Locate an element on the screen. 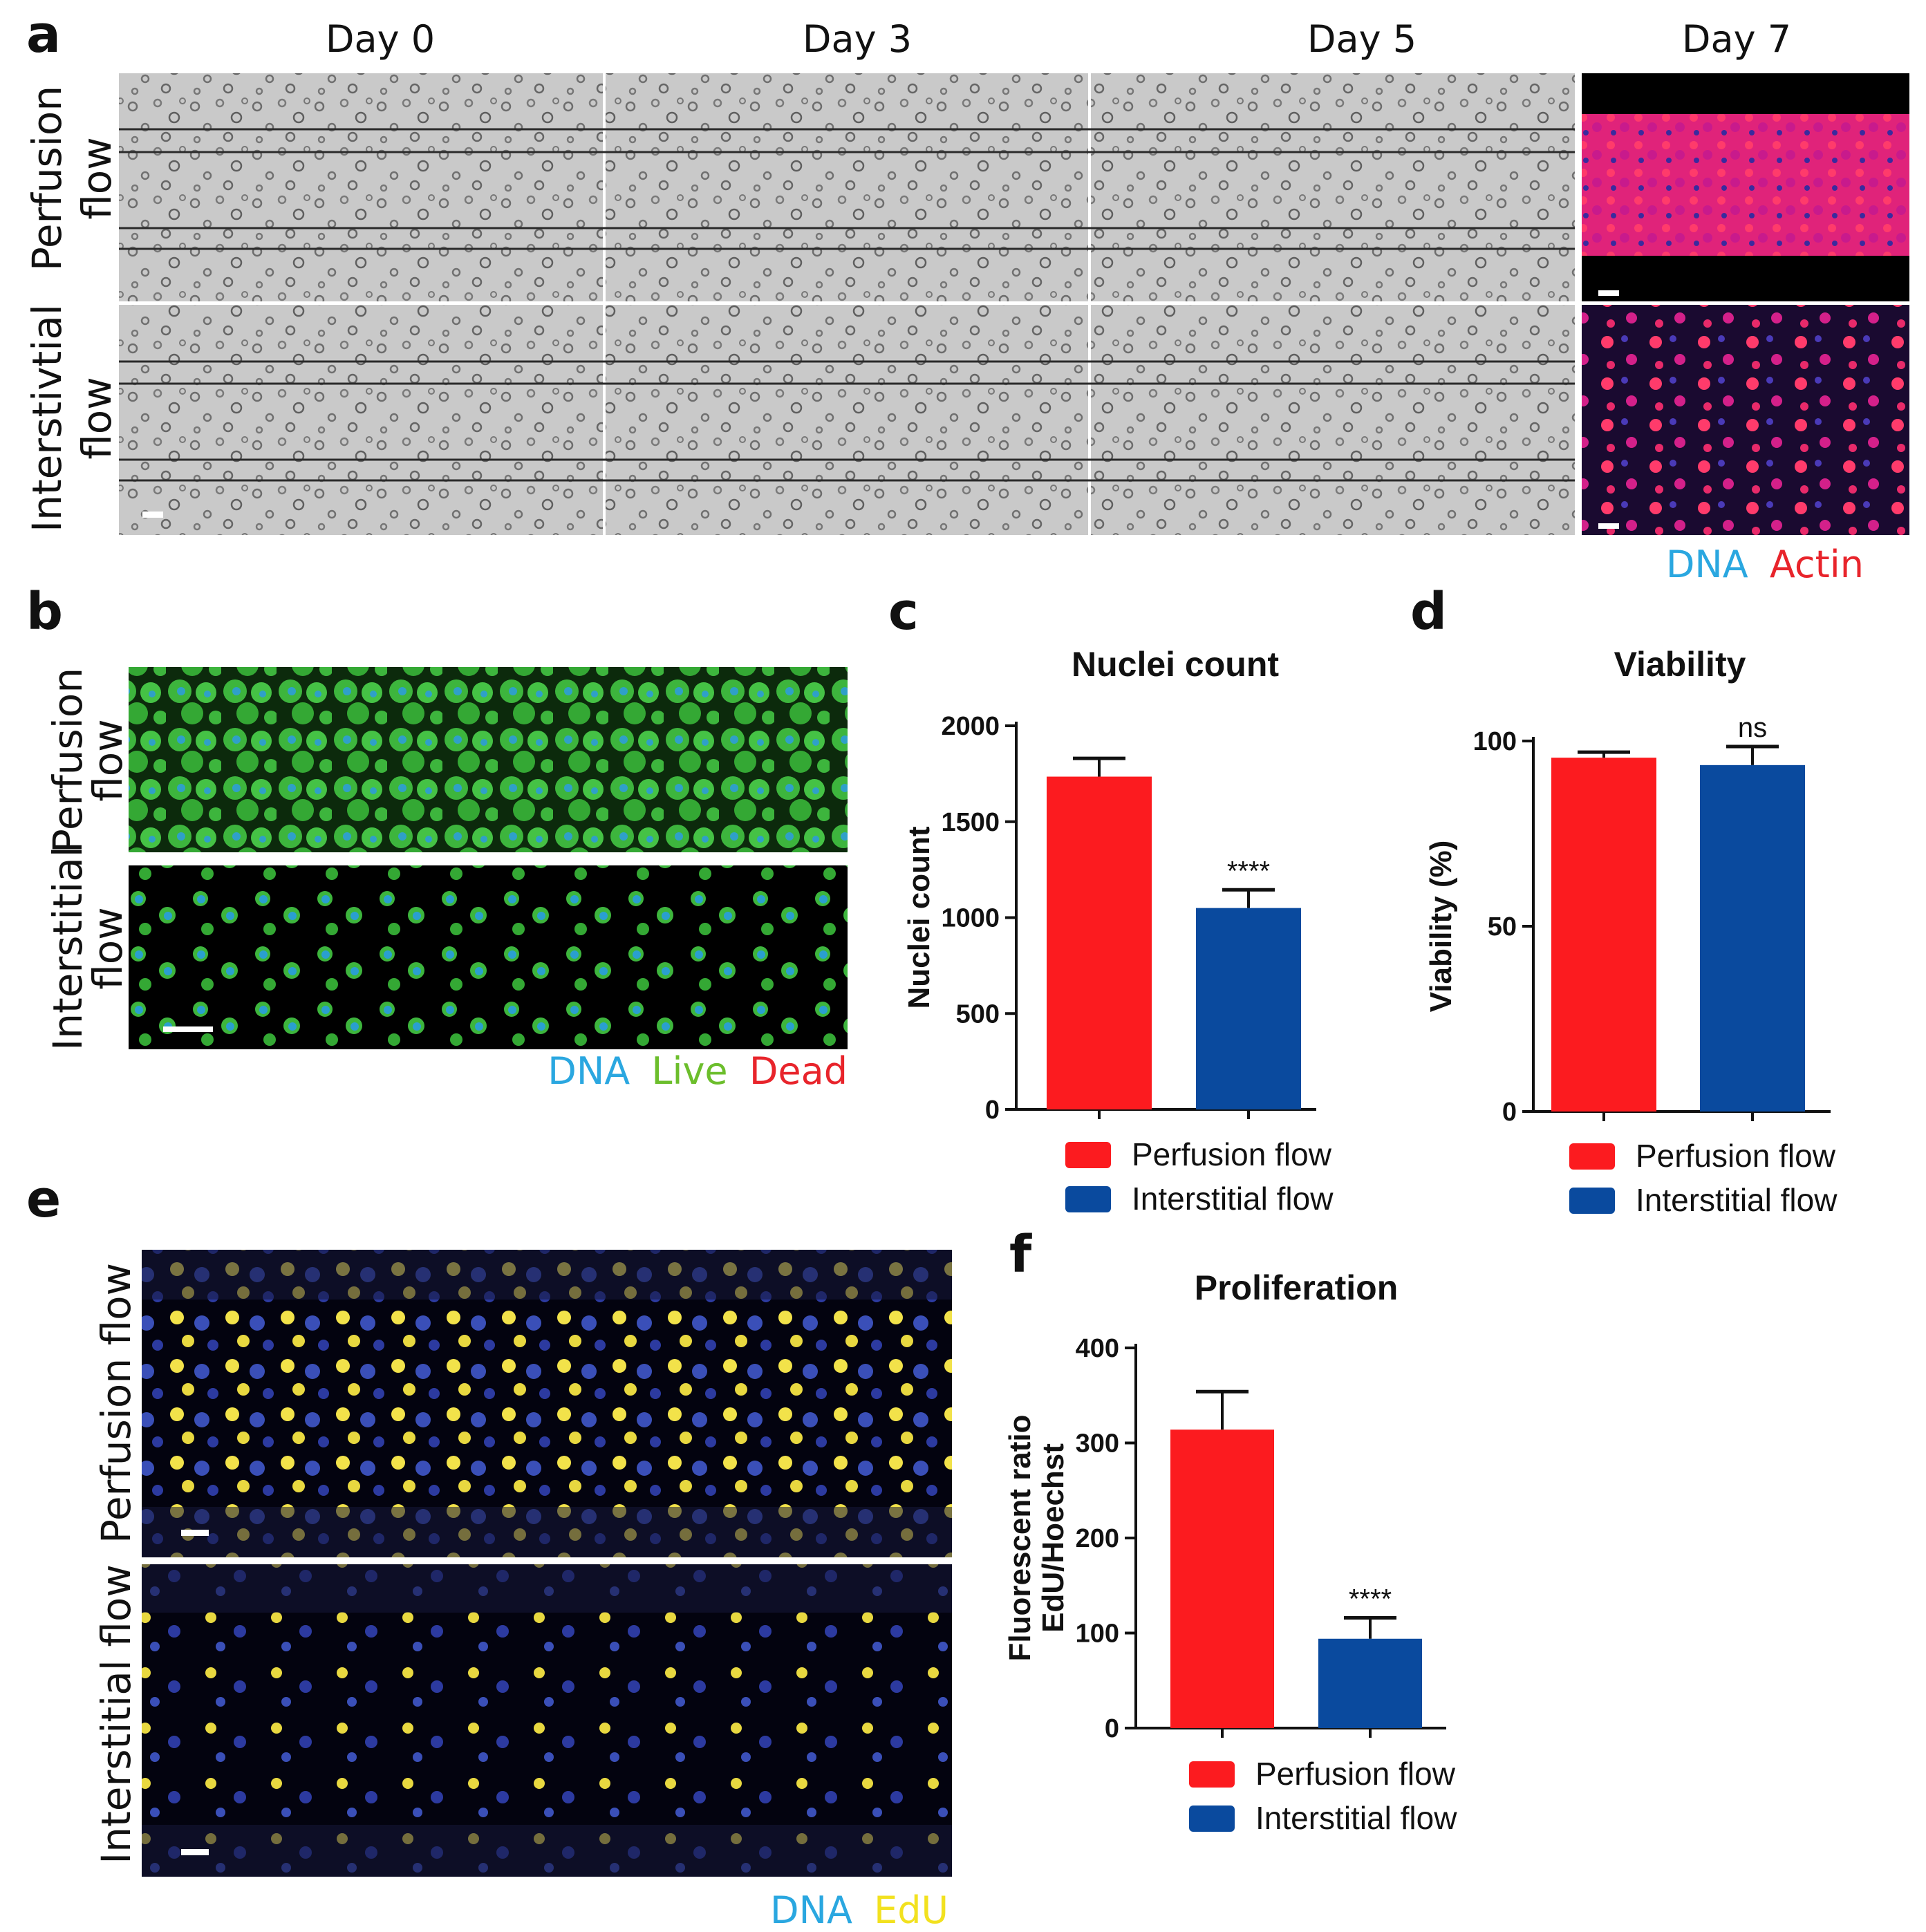  panel-label-a: a is located at coordinates (43, 34).